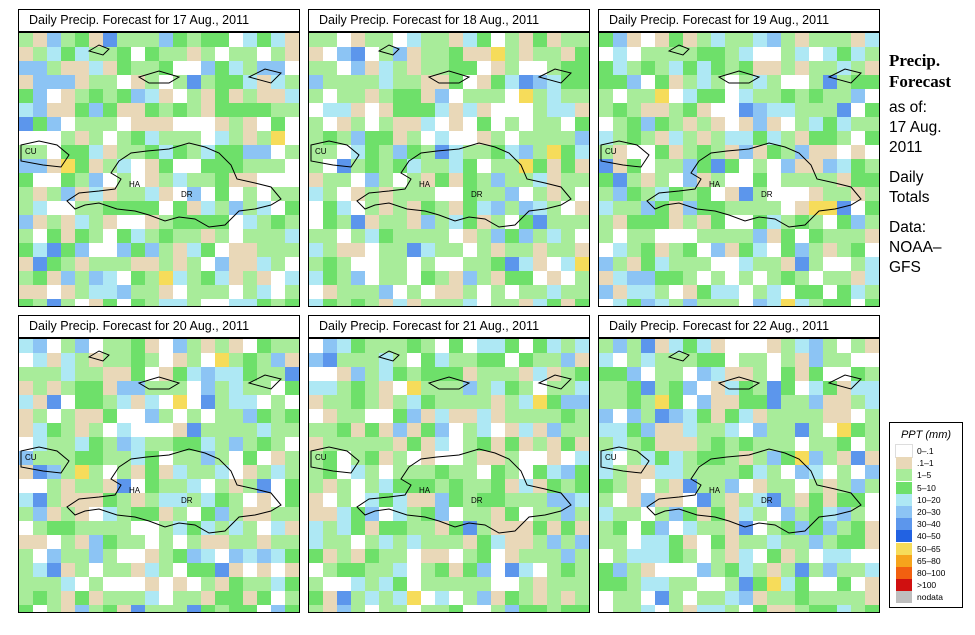  Describe the element at coordinates (908, 227) in the screenshot. I see `data-line1: Data:` at that location.